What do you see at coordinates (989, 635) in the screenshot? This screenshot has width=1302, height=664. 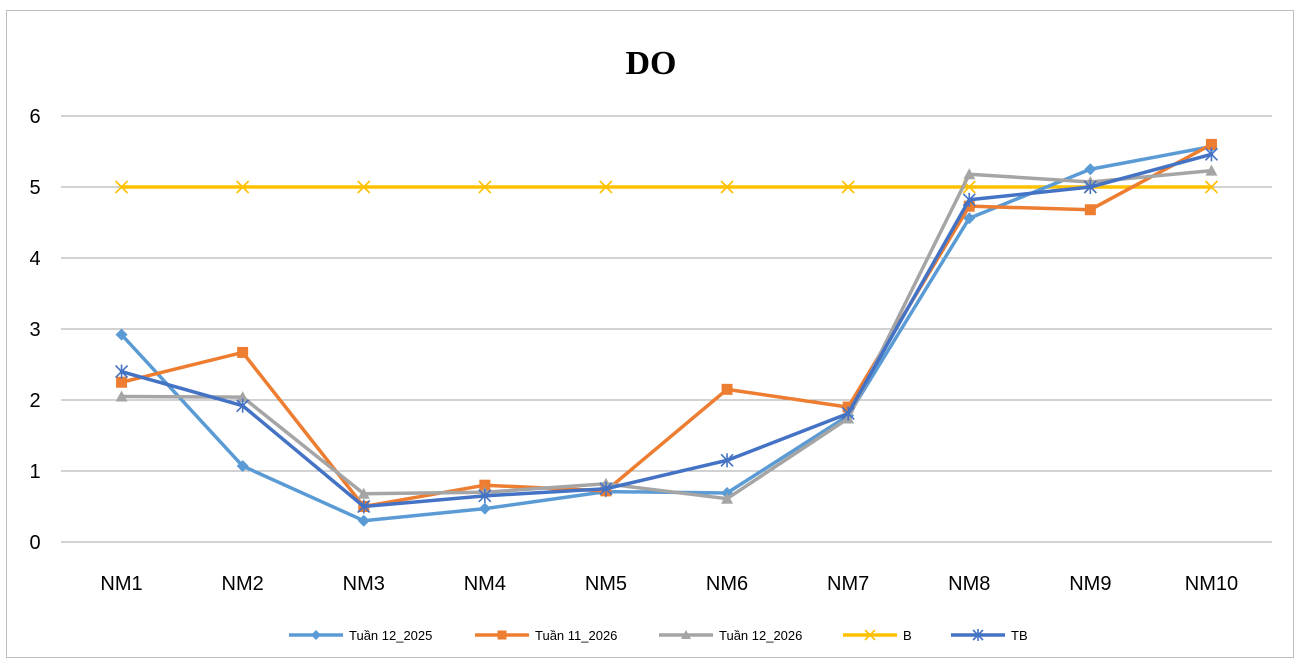 I see `legend-item: TB` at bounding box center [989, 635].